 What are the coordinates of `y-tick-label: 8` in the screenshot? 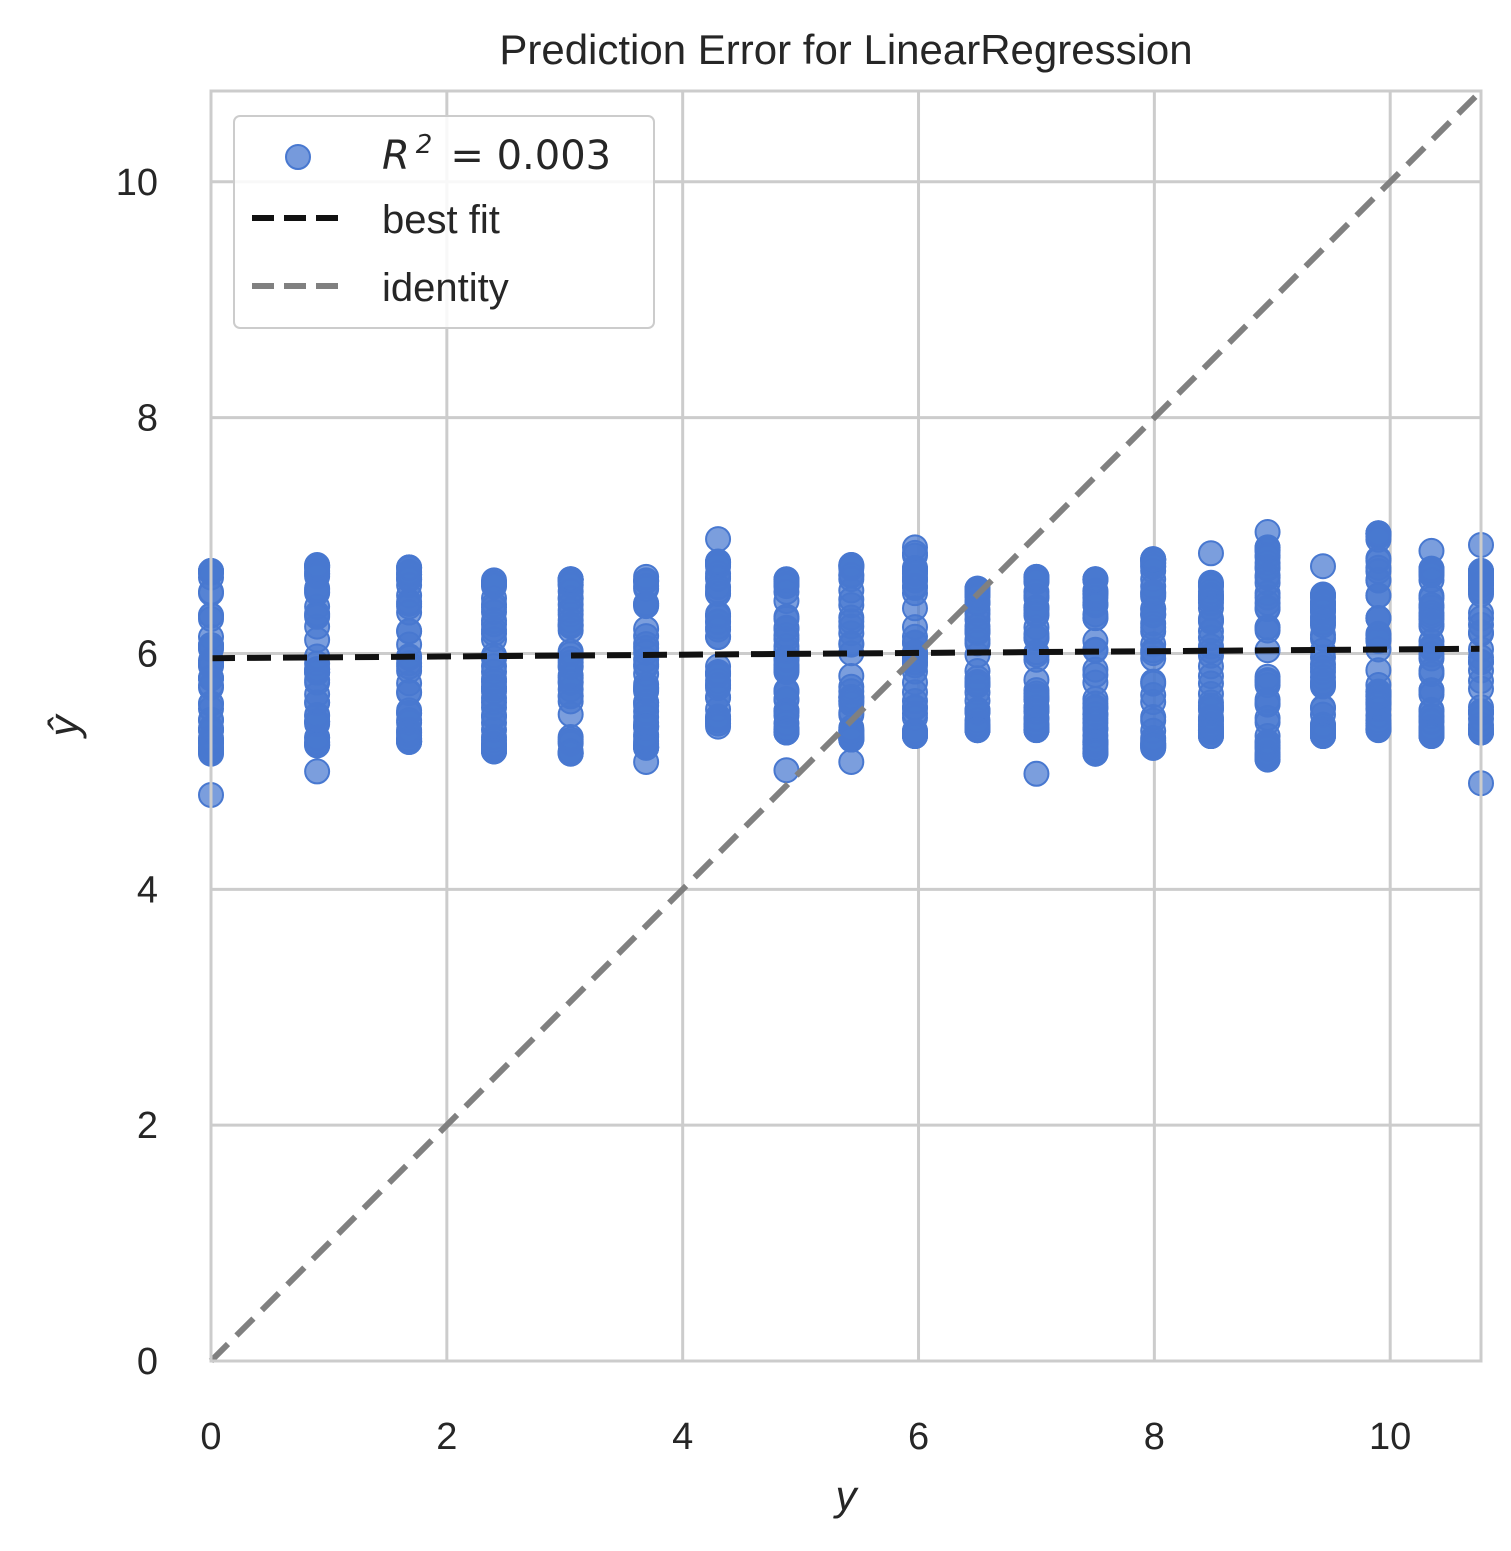 It's located at (147, 419).